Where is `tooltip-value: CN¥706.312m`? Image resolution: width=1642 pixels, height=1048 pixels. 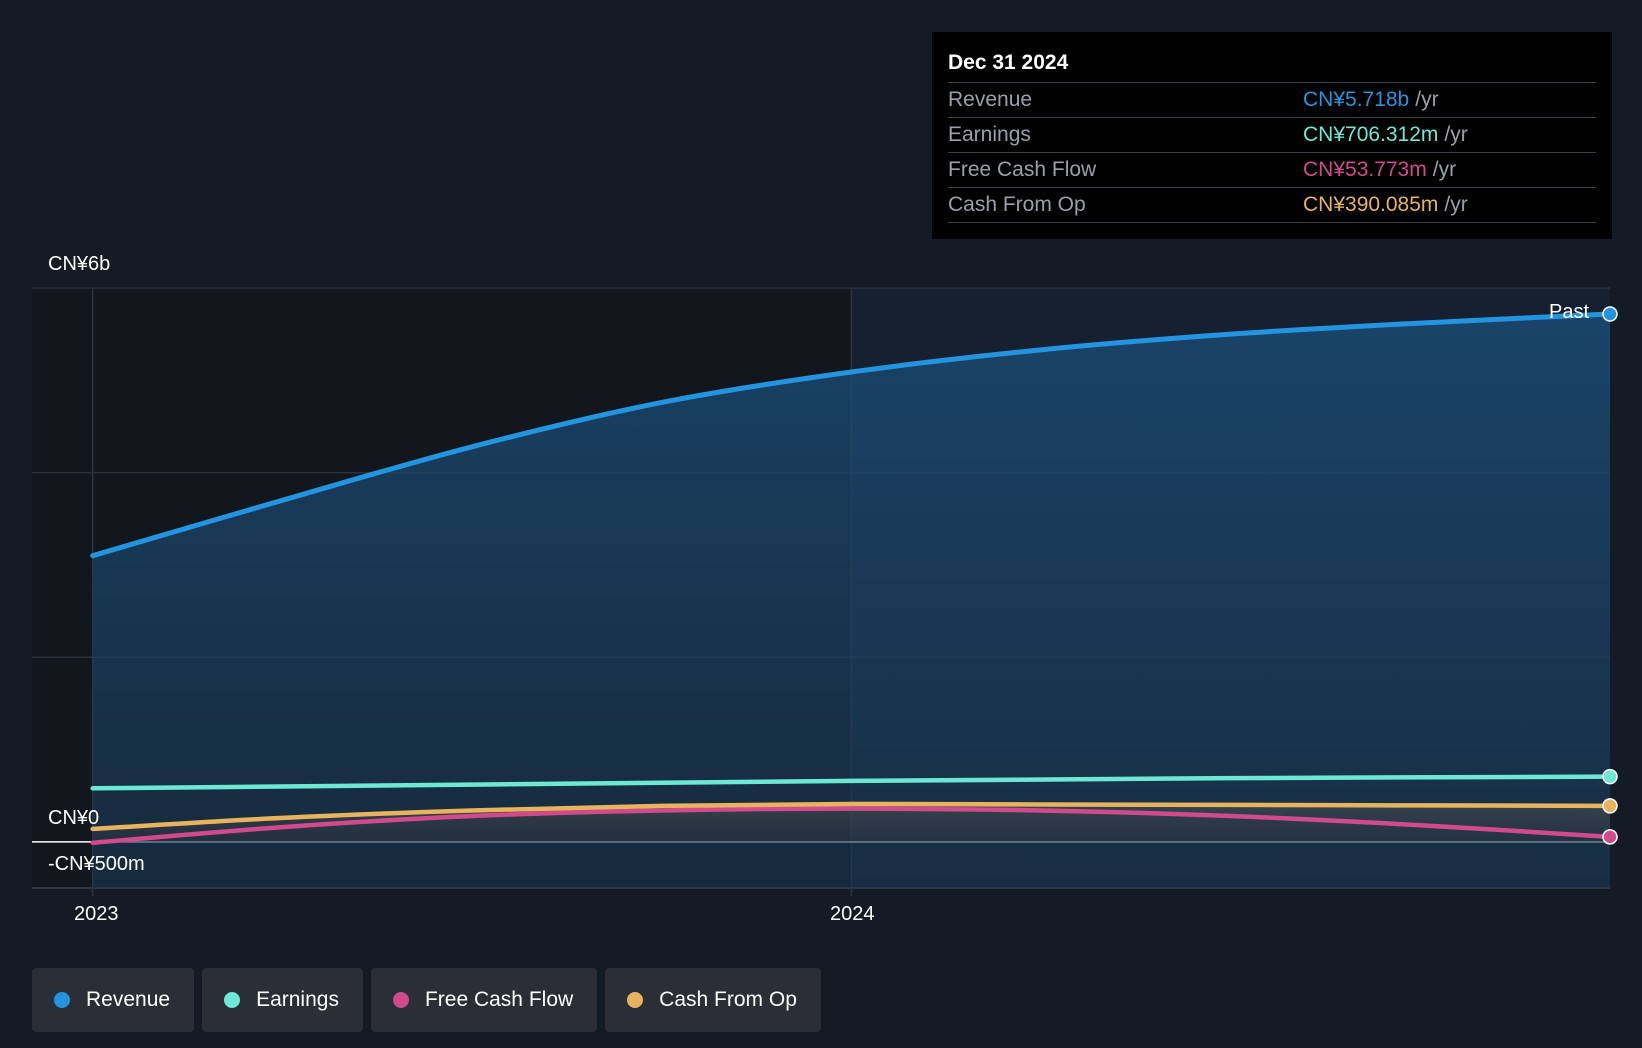
tooltip-value: CN¥706.312m is located at coordinates (1371, 134).